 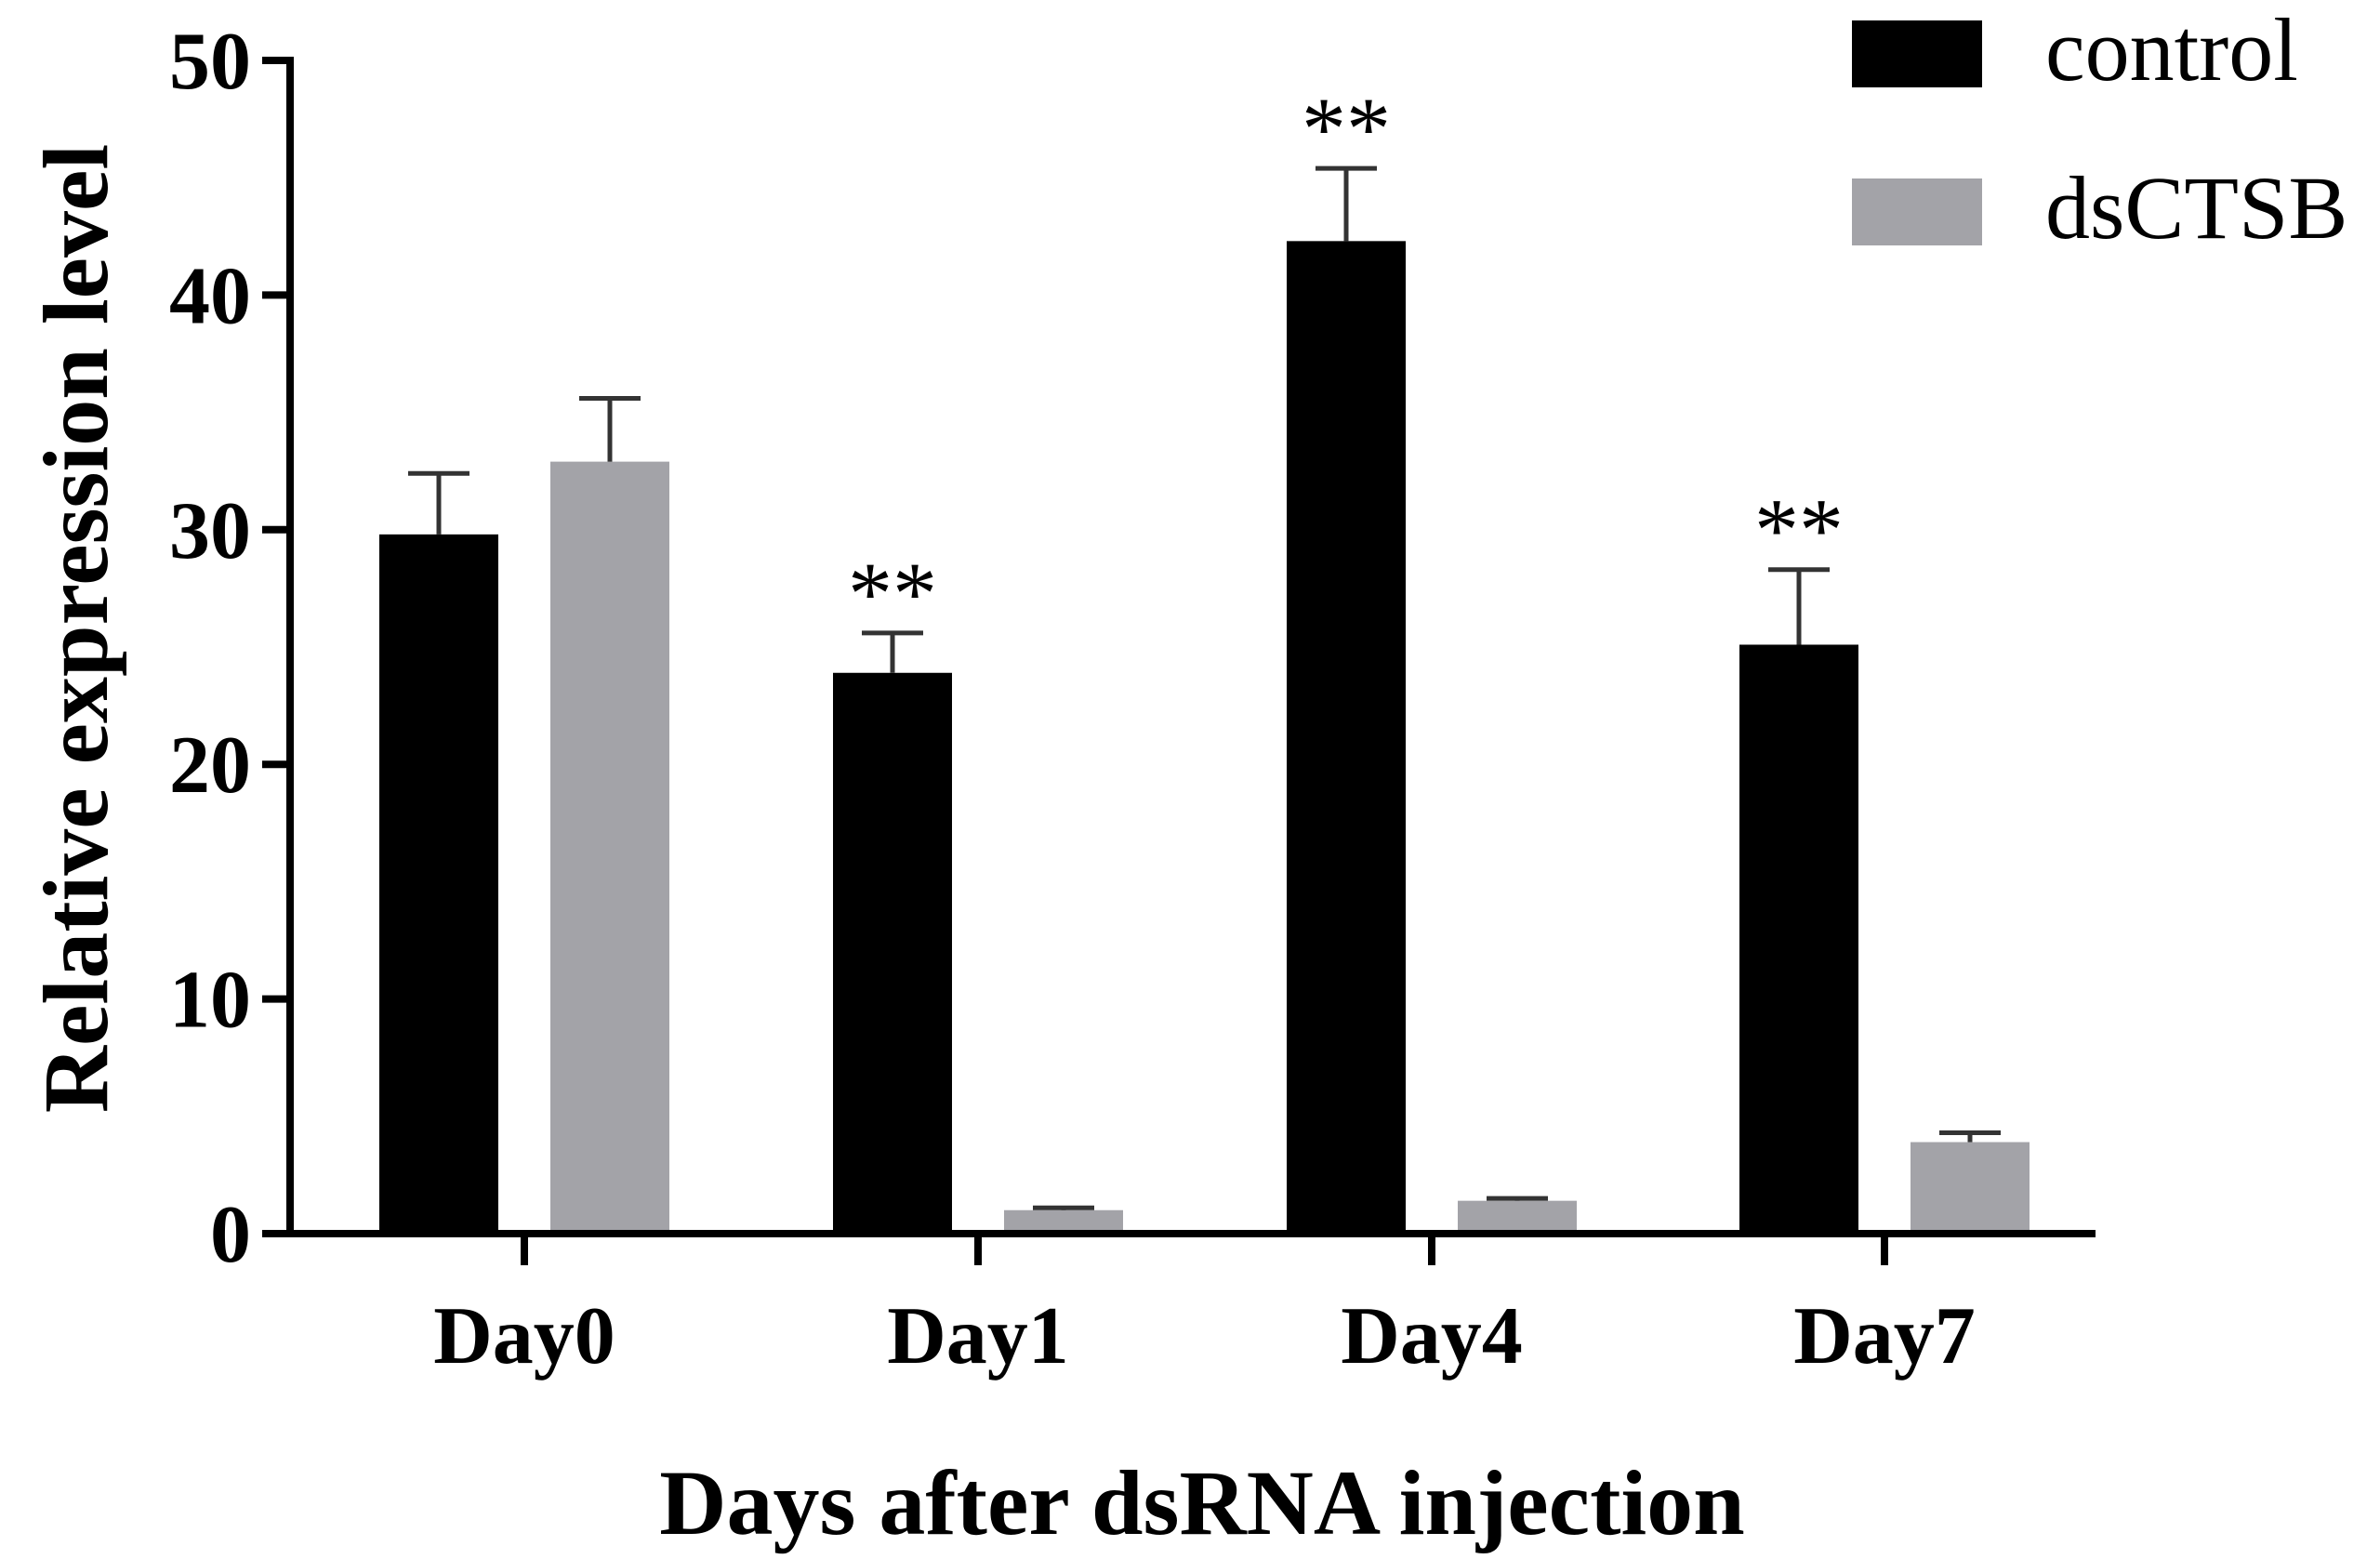 I want to click on bar-control-Day7, so click(x=1798, y=939).